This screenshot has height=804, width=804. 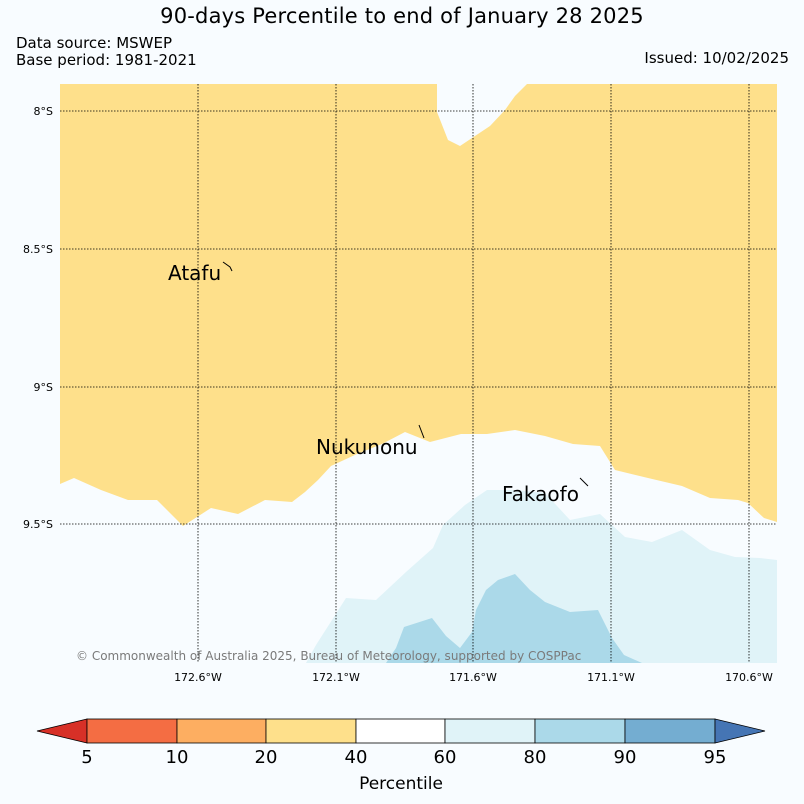 What do you see at coordinates (106, 60) in the screenshot?
I see `base-period-label: Base period: 1981-2021` at bounding box center [106, 60].